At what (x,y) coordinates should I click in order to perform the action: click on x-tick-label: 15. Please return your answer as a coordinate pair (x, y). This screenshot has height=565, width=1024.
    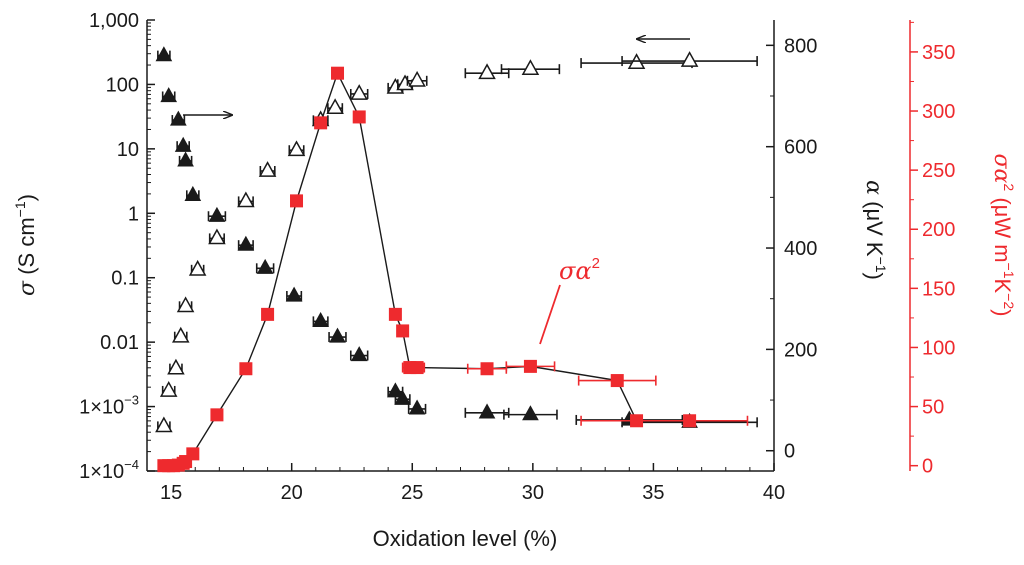
    Looking at the image, I should click on (171, 493).